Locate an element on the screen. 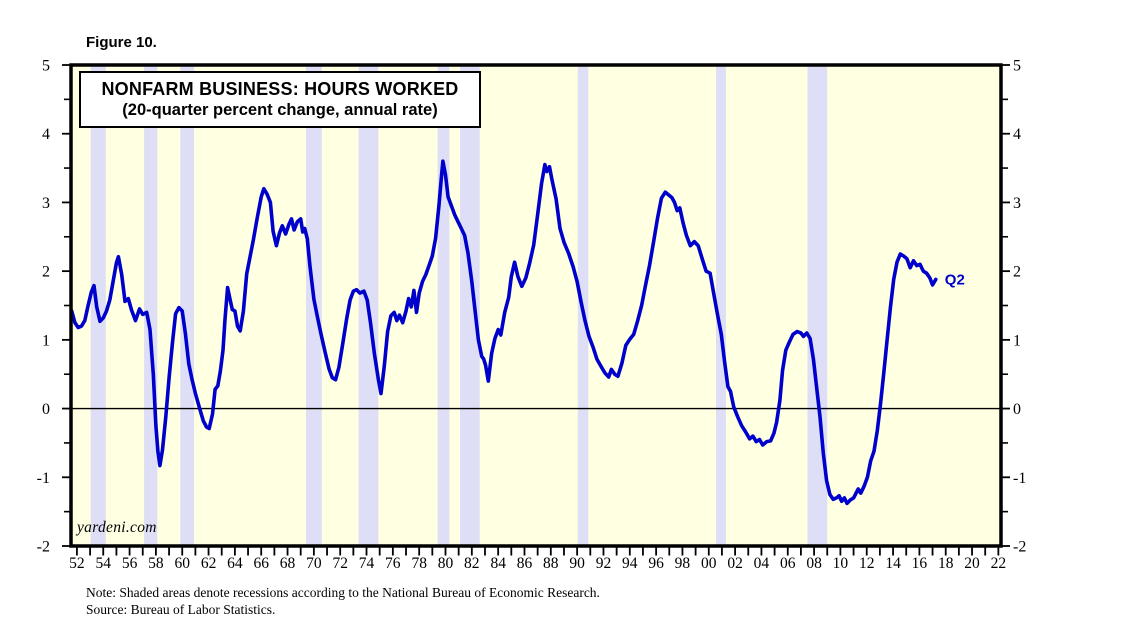  x-axis-tick-label: 14 is located at coordinates (893, 563).